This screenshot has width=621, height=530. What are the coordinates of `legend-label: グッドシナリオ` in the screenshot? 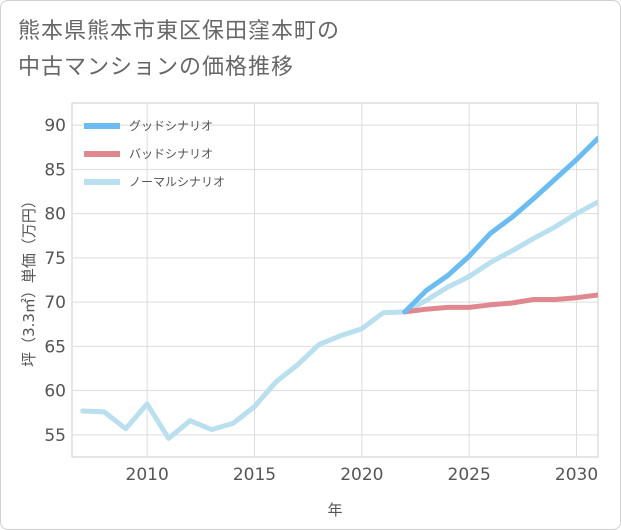 It's located at (171, 126).